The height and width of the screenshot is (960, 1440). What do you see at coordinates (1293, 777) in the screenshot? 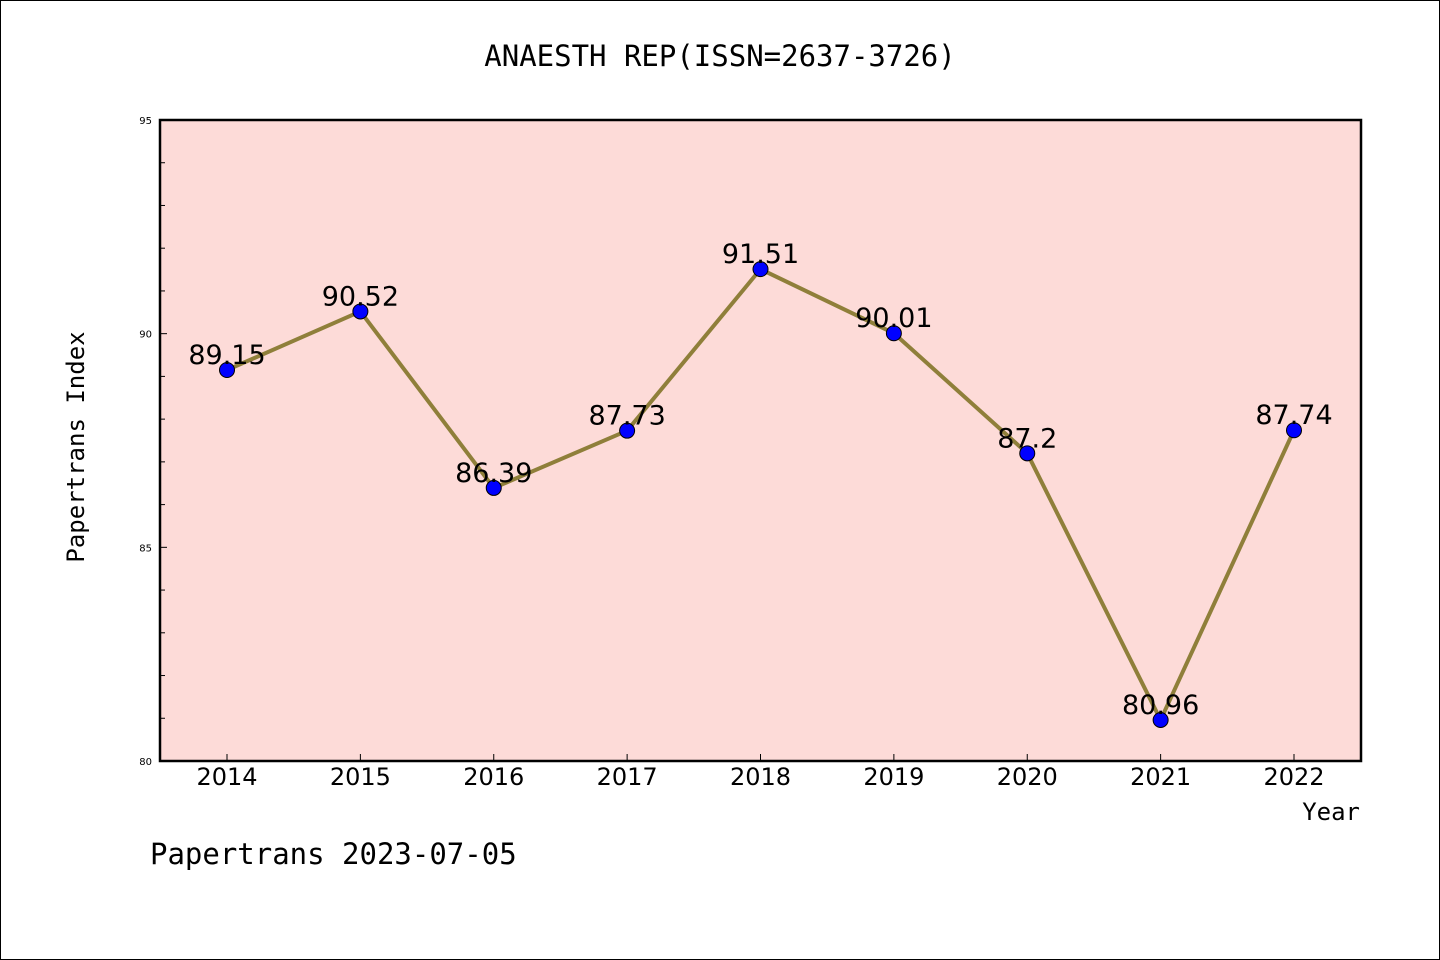
I see `x-tick-label: 2022` at bounding box center [1293, 777].